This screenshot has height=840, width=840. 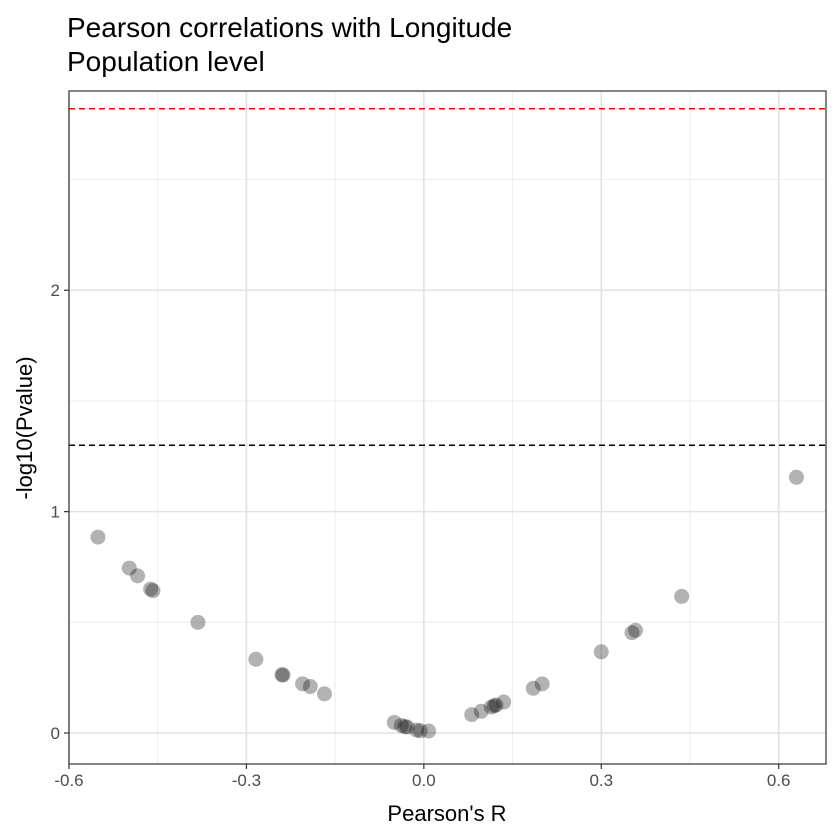 What do you see at coordinates (55, 733) in the screenshot?
I see `y-tick-label: 0` at bounding box center [55, 733].